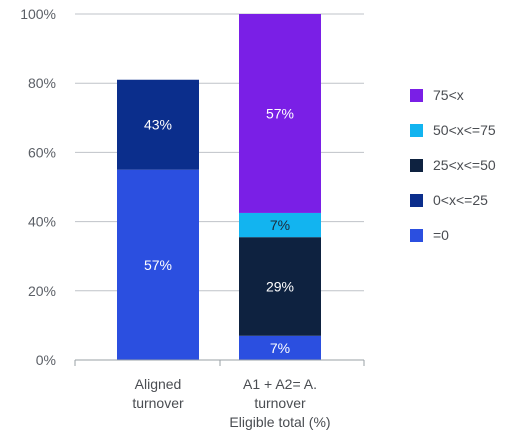 This screenshot has height=439, width=514. I want to click on y-tick-label: 100%, so click(38, 14).